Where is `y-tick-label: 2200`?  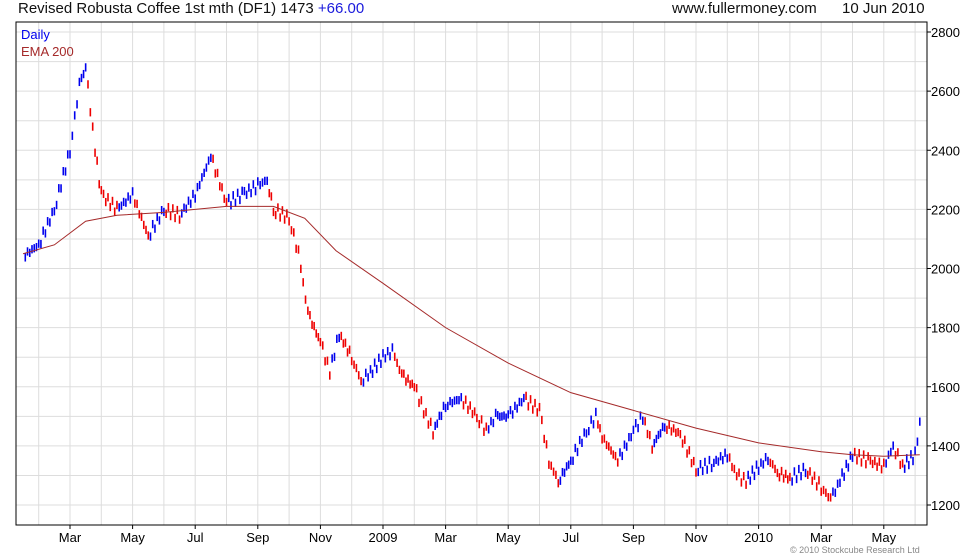 y-tick-label: 2200 is located at coordinates (945, 209).